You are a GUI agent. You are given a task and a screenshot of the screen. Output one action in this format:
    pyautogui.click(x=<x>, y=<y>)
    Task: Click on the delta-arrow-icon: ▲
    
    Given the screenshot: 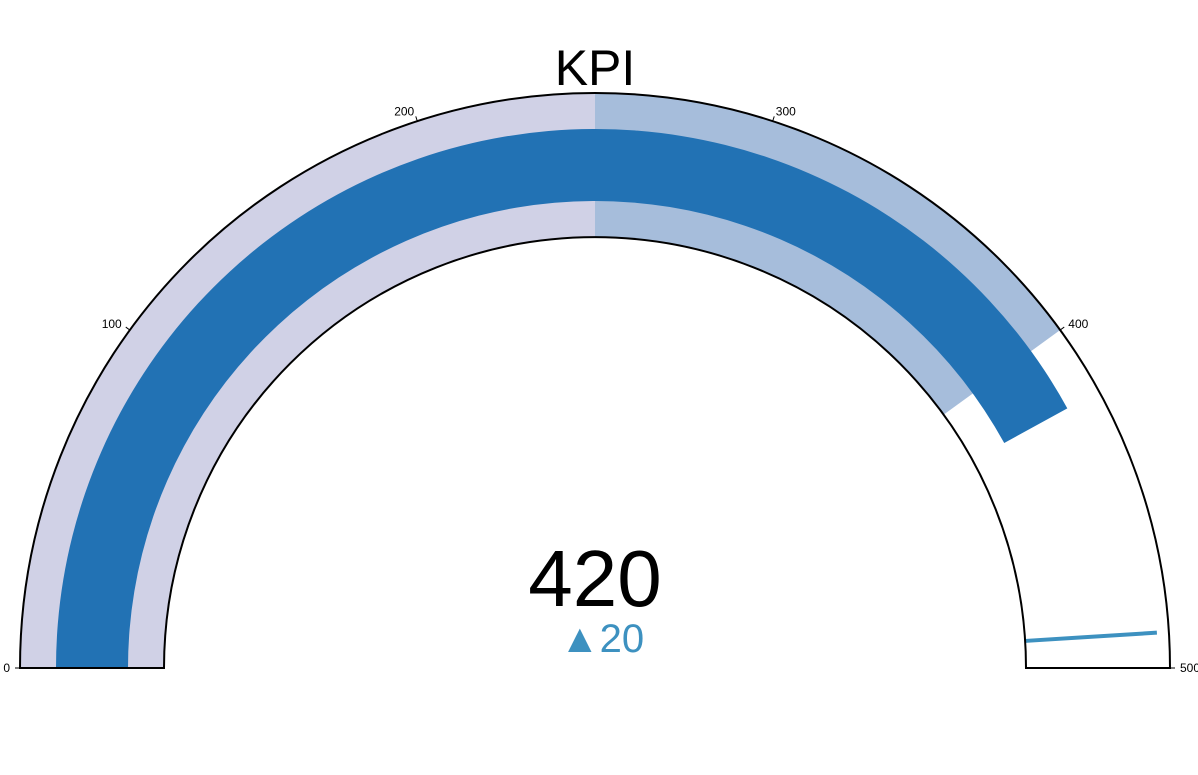 What is the action you would take?
    pyautogui.click(x=580, y=639)
    